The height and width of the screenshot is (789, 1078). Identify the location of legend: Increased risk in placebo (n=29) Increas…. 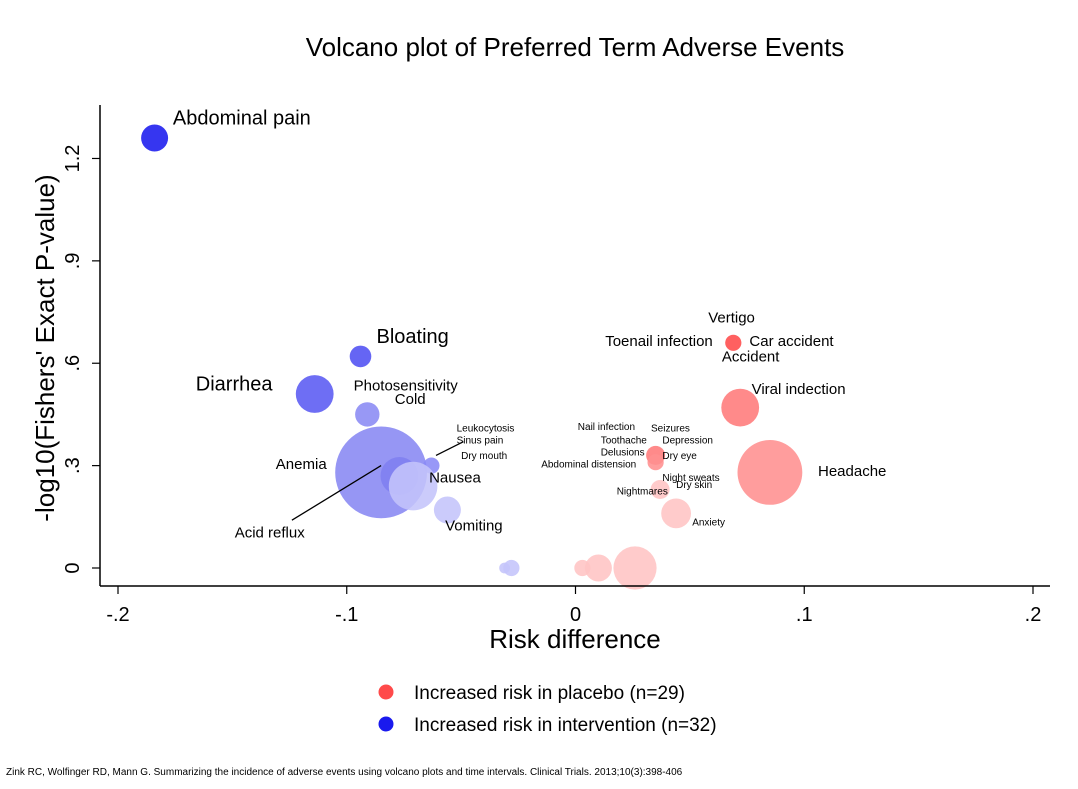
(547, 709).